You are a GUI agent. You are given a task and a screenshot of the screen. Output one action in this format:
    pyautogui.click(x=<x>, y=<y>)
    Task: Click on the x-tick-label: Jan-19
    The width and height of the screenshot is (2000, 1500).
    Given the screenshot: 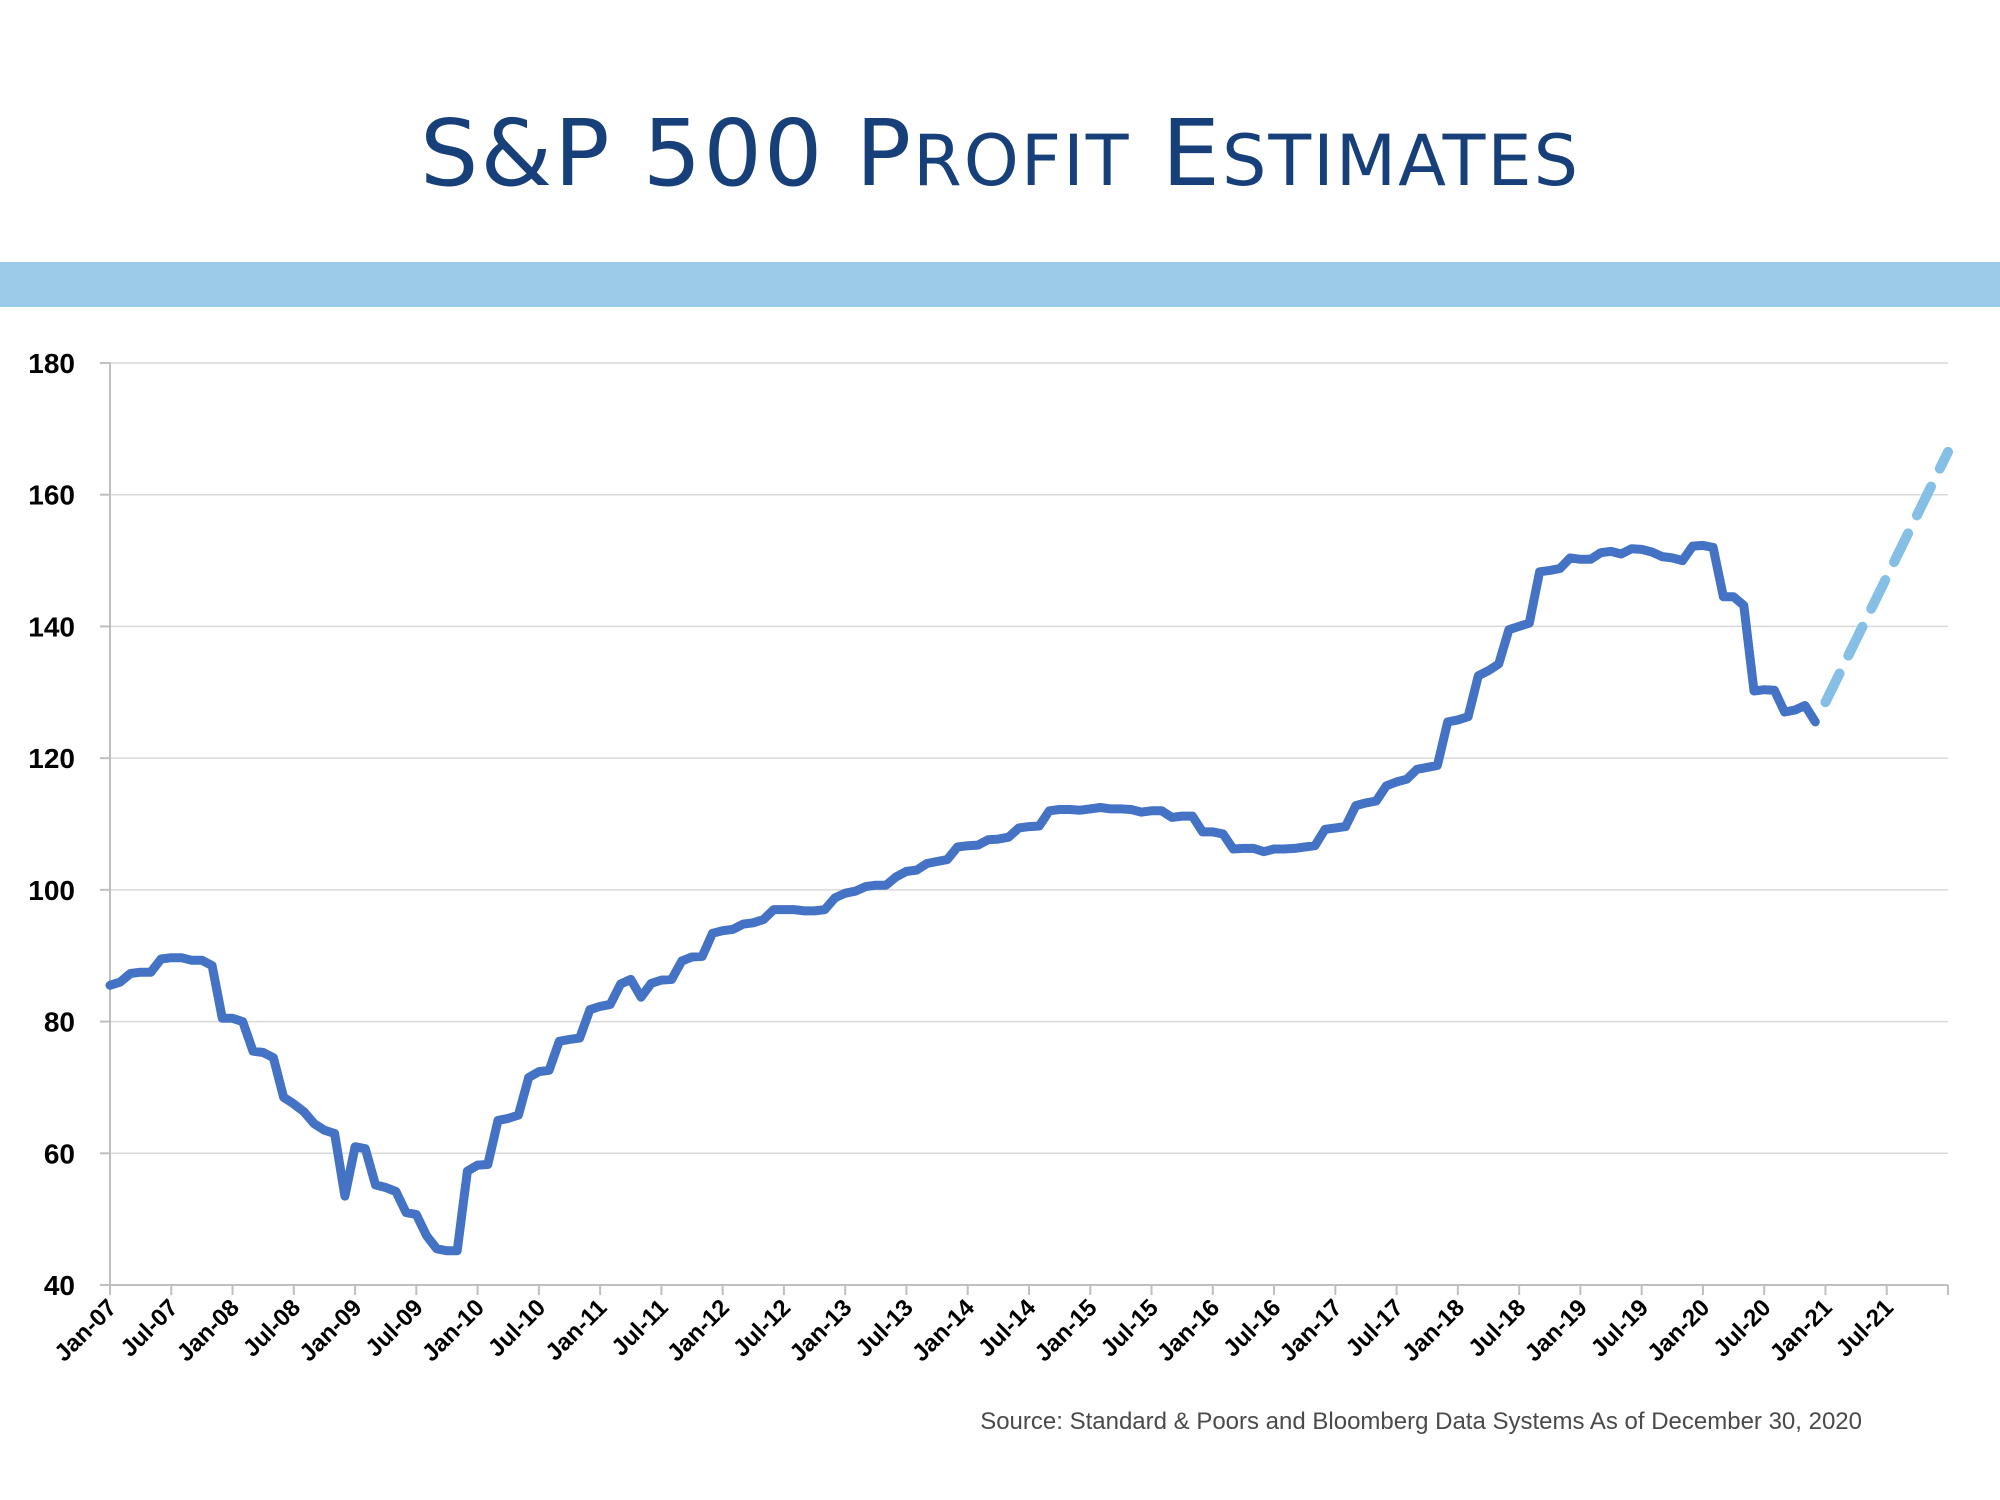 What is the action you would take?
    pyautogui.click(x=1556, y=1330)
    